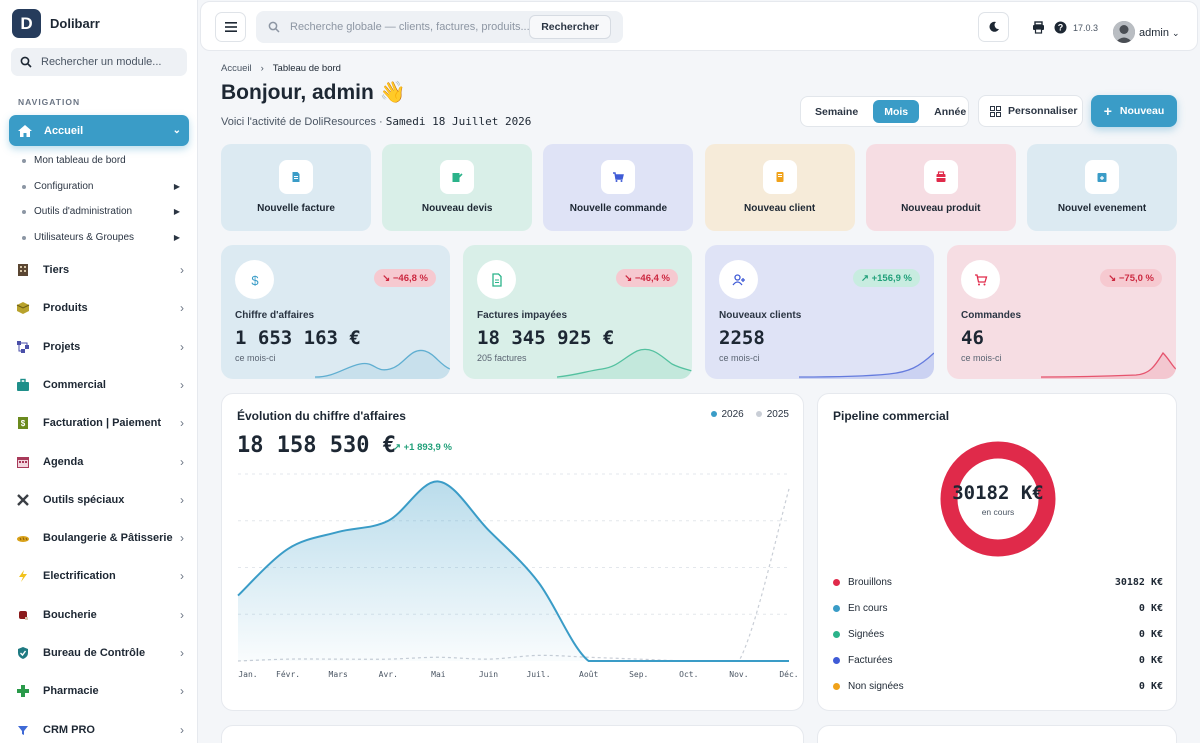  What do you see at coordinates (176, 237) in the screenshot?
I see `caret-right-icon: ▶` at bounding box center [176, 237].